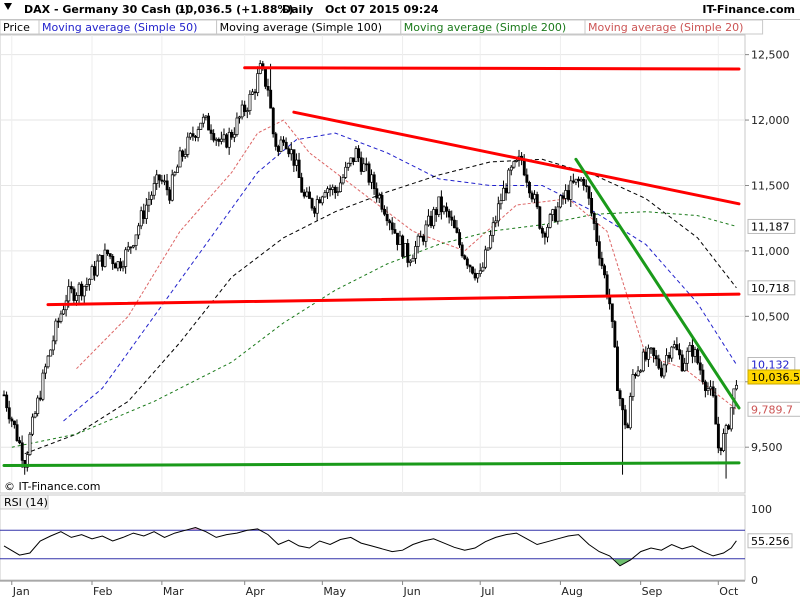 Image resolution: width=800 pixels, height=600 pixels. What do you see at coordinates (775, 377) in the screenshot?
I see `value-badge-label-last: 10,036.5` at bounding box center [775, 377].